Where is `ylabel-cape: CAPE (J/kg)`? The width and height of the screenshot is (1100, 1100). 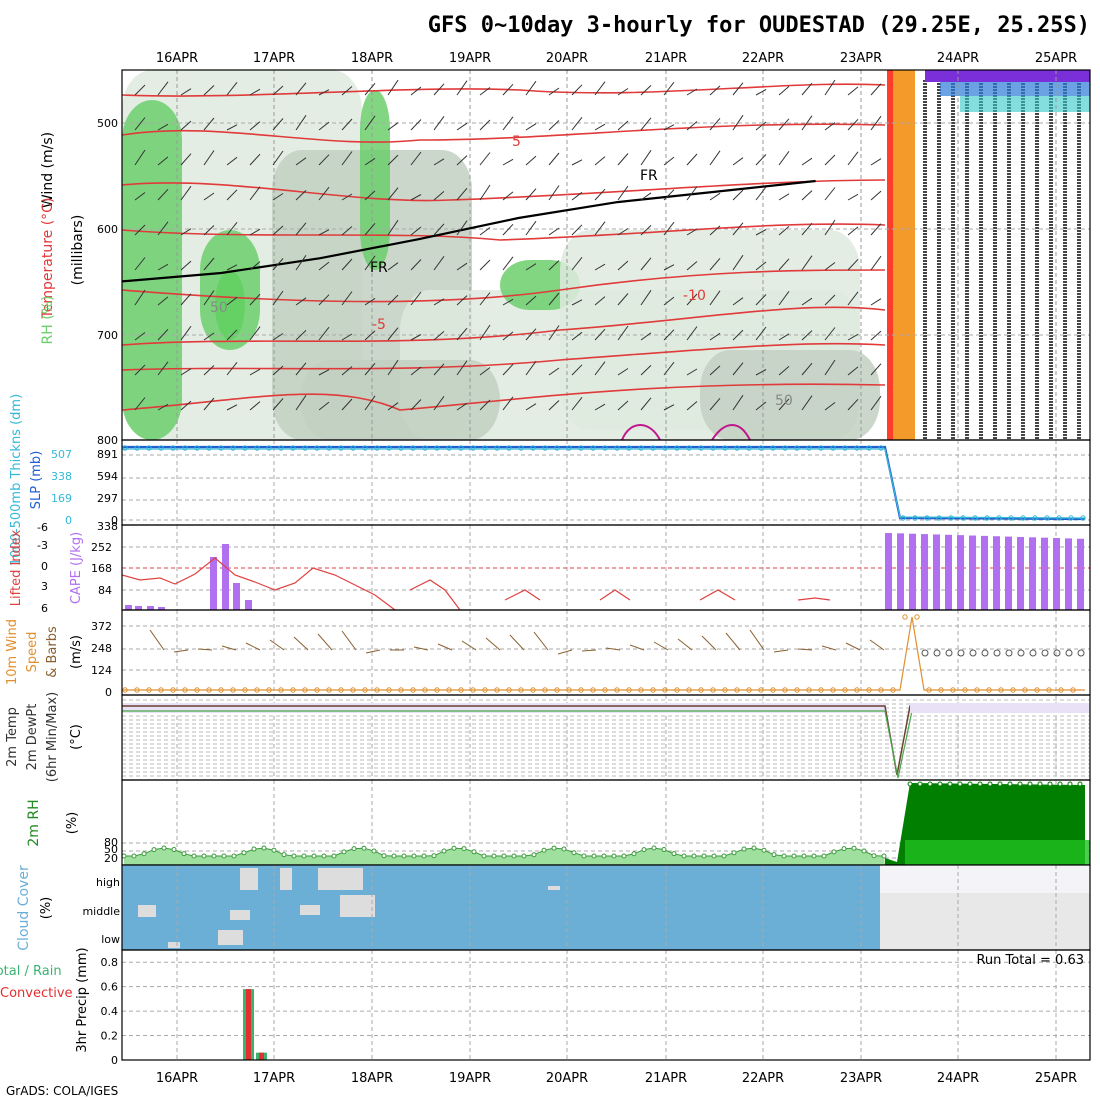 ylabel-cape: CAPE (J/kg) is located at coordinates (76, 568).